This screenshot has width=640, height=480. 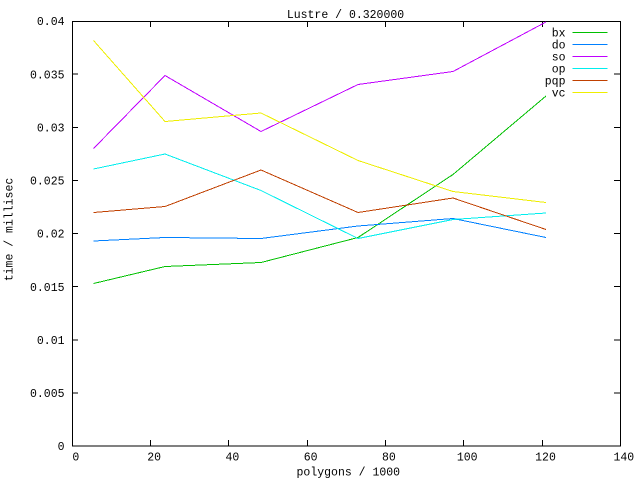 What do you see at coordinates (623, 458) in the screenshot?
I see `svg-text: 140` at bounding box center [623, 458].